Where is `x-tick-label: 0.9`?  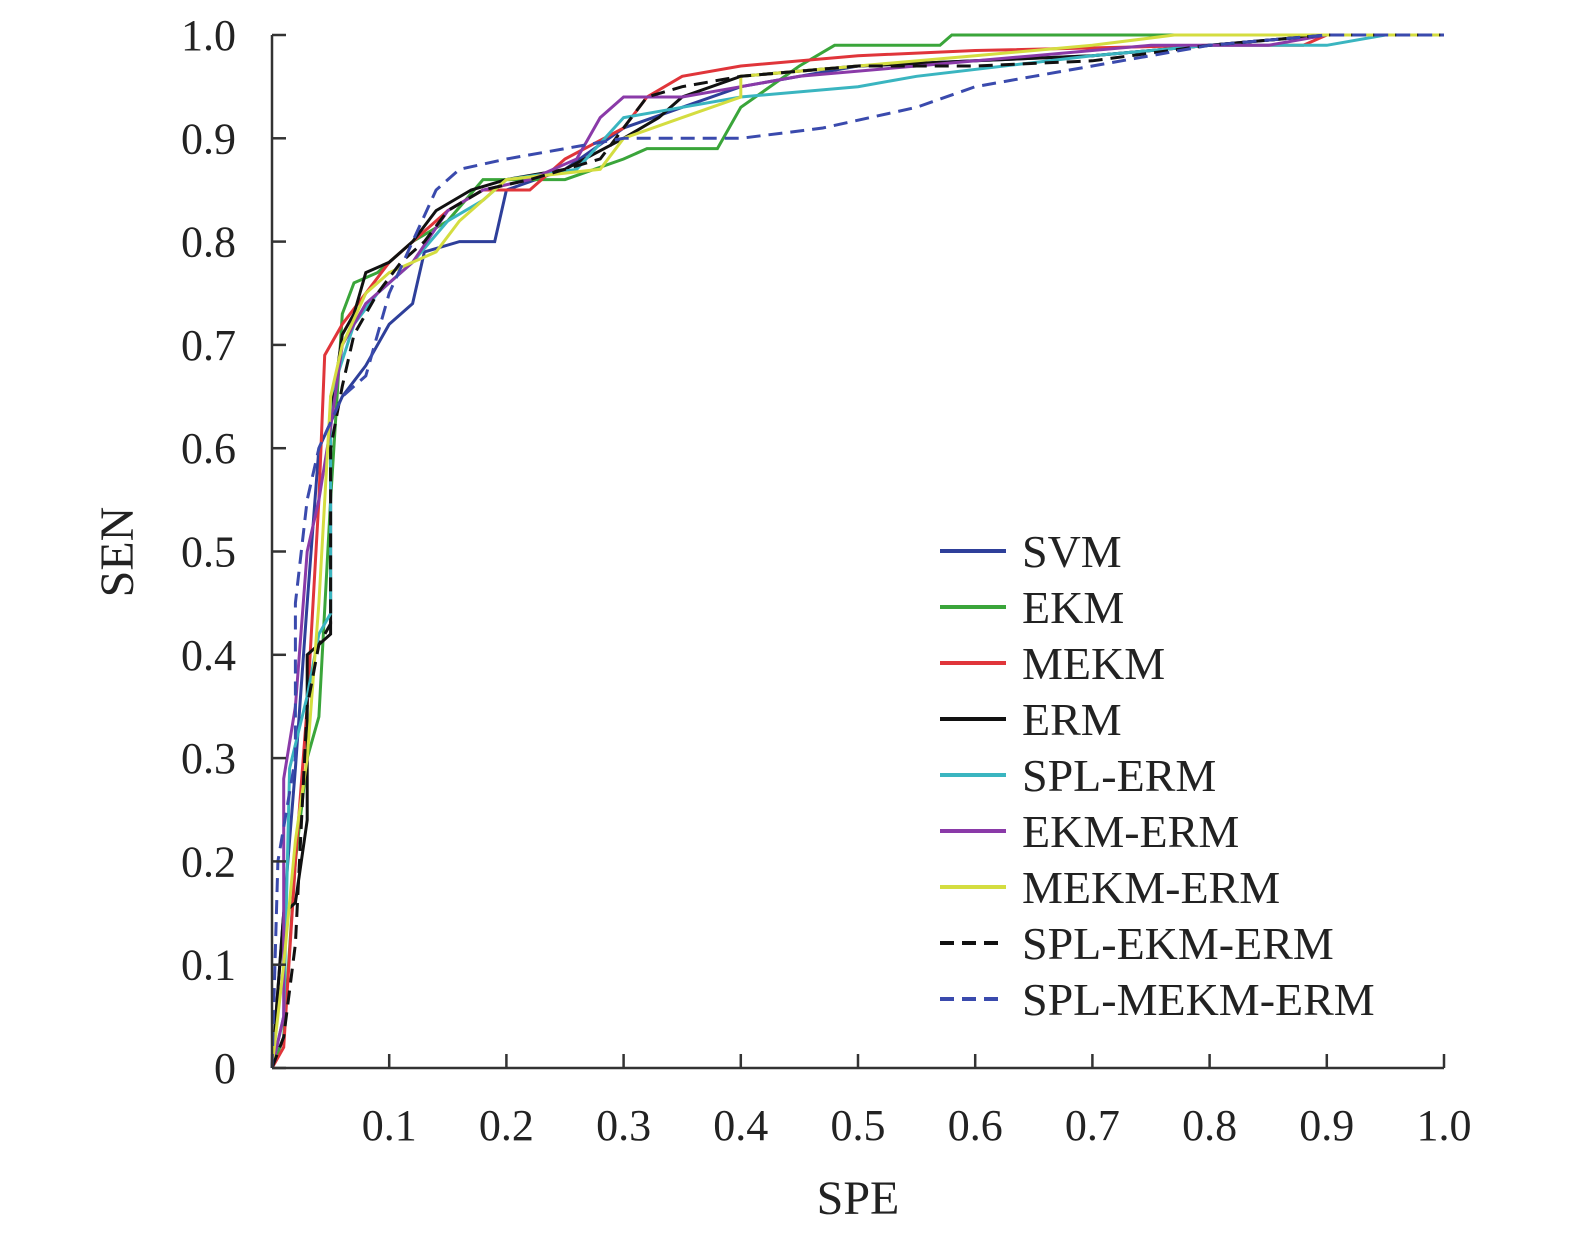 x-tick-label: 0.9 is located at coordinates (1326, 1125).